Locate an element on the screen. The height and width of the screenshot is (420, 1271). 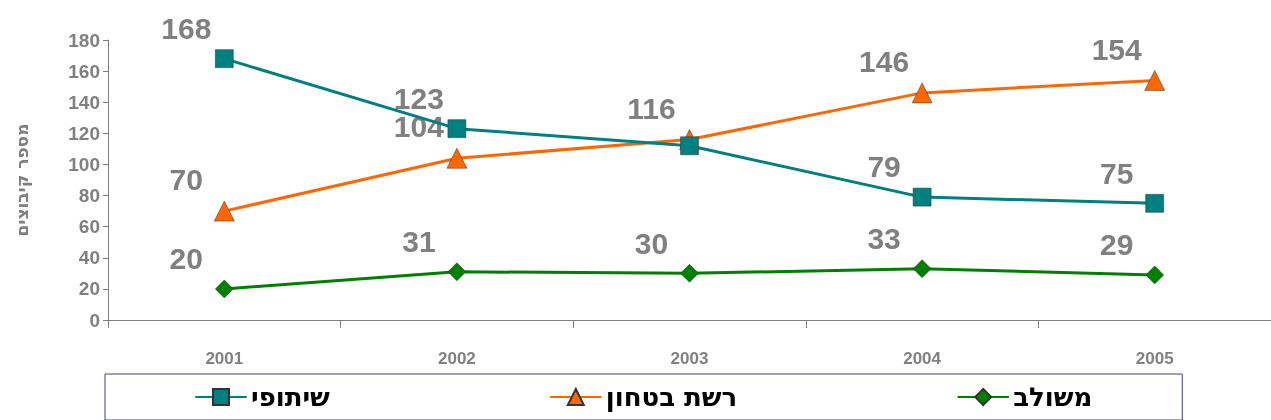
x-tick-label: 2003 is located at coordinates (689, 358).